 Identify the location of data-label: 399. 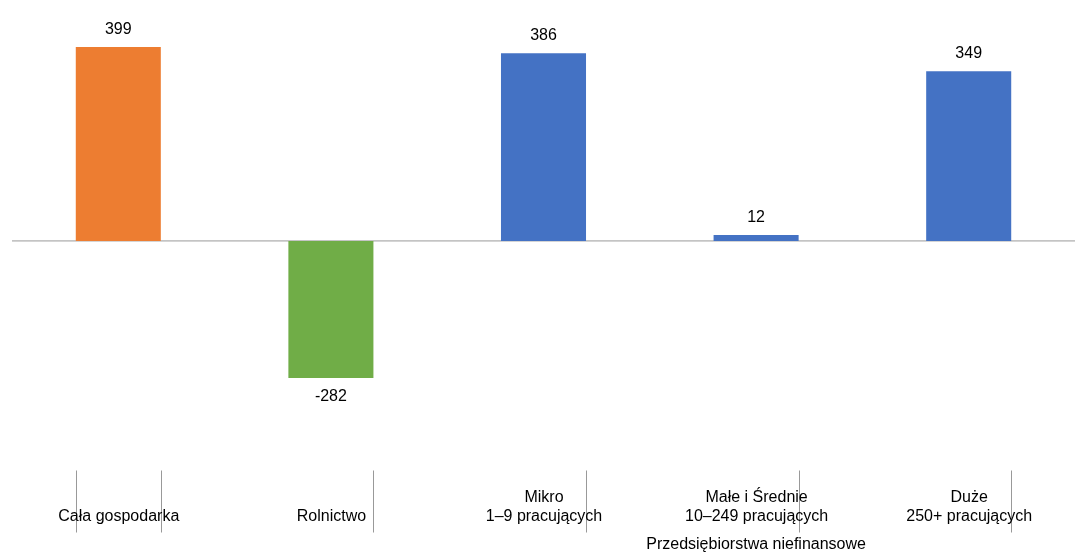
(118, 28).